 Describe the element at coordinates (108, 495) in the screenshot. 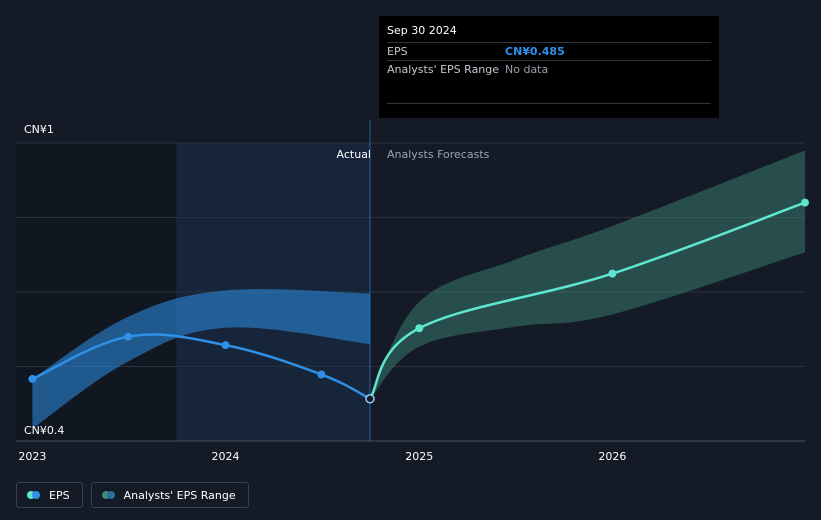

I see `range-swatch-icon` at that location.